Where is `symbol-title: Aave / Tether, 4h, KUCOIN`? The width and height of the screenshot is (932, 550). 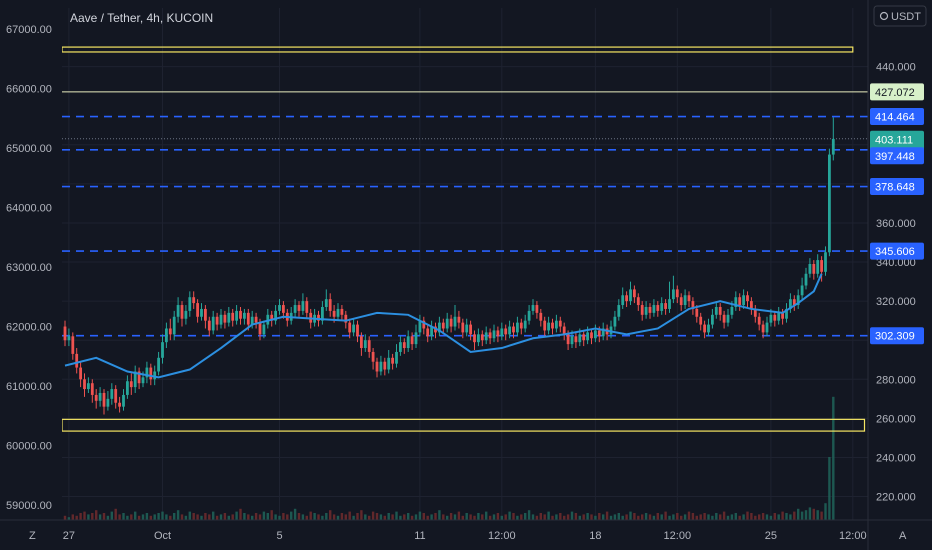
symbol-title: Aave / Tether, 4h, KUCOIN is located at coordinates (141, 18).